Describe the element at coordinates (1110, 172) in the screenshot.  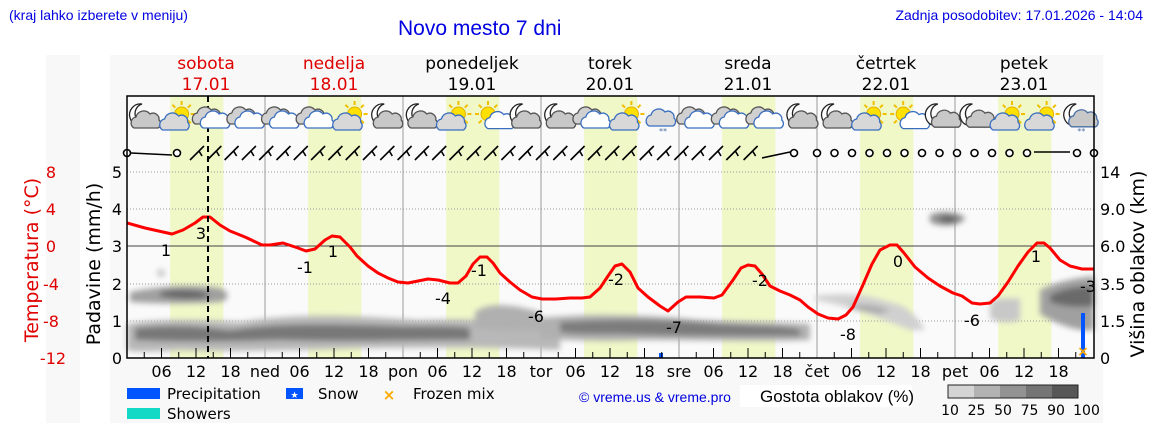
I see `svg-text: 14` at that location.